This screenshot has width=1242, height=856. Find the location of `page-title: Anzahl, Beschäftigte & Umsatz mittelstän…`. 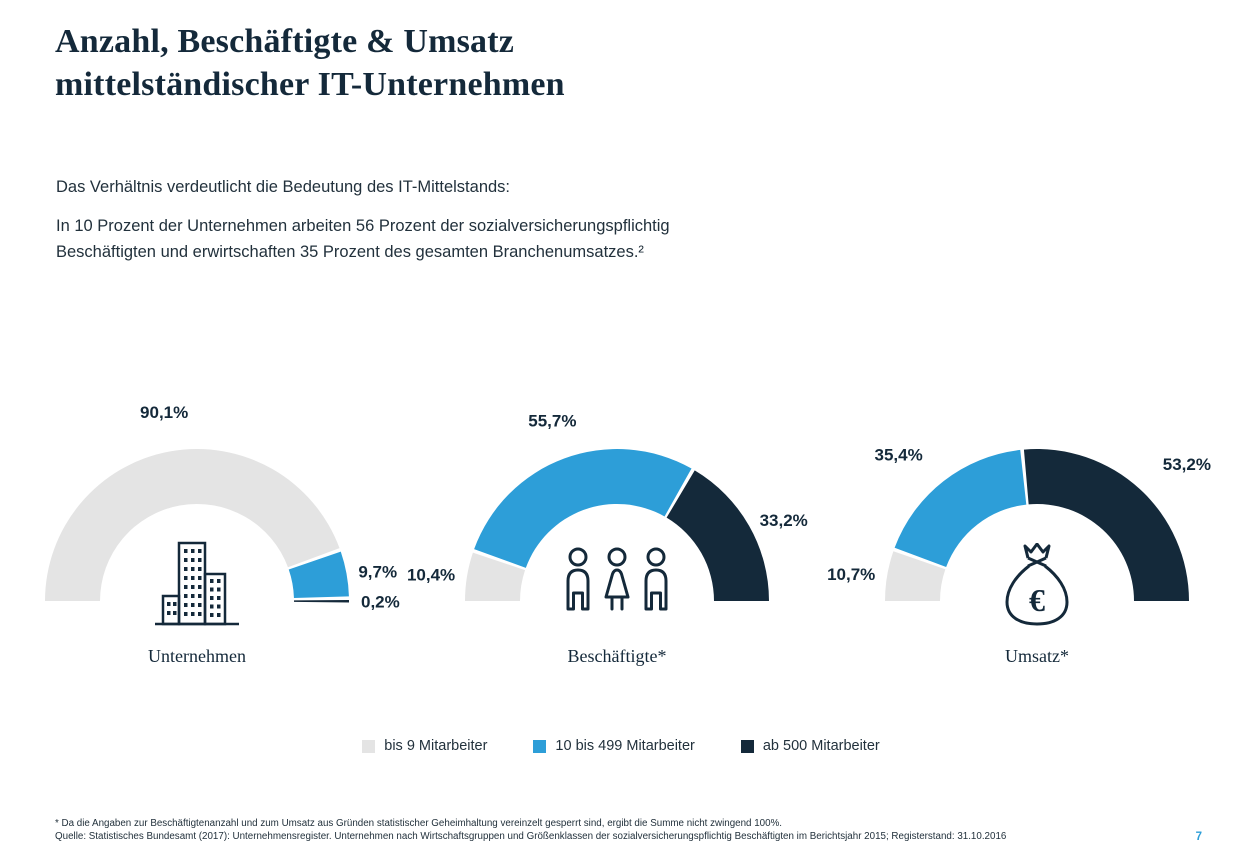

page-title: Anzahl, Beschäftigte & Umsatz mittelstän… is located at coordinates (310, 63).